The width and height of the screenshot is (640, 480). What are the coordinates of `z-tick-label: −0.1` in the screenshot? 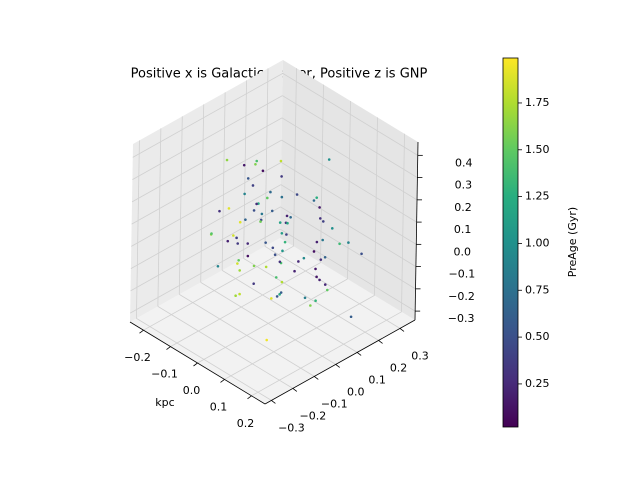 It's located at (462, 274).